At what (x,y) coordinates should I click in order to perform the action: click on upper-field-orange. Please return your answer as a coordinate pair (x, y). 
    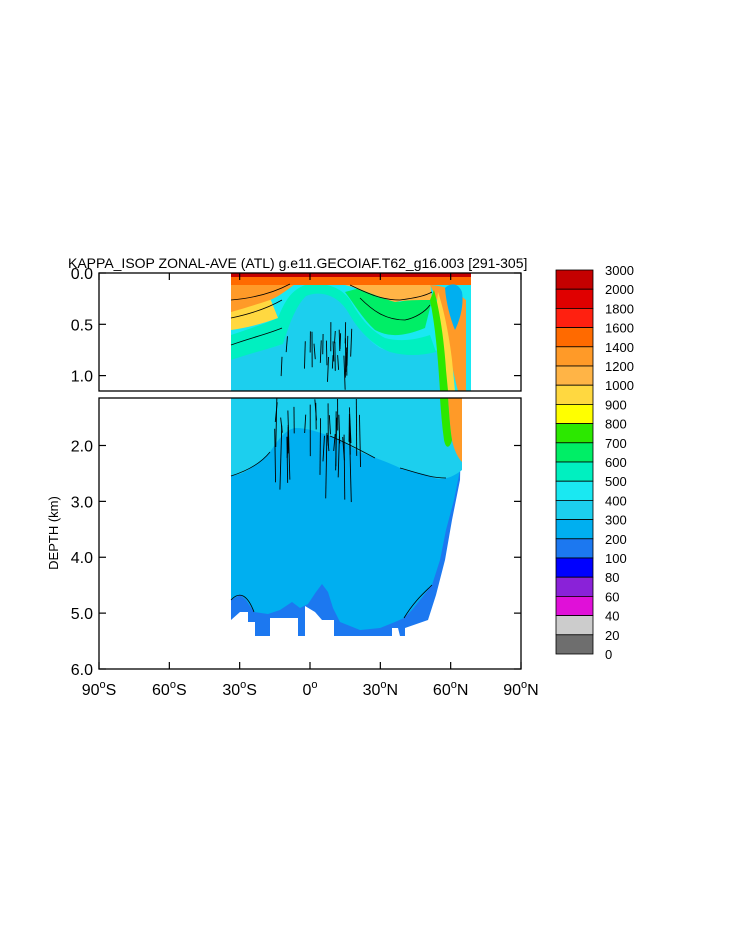
    Looking at the image, I should click on (265, 296).